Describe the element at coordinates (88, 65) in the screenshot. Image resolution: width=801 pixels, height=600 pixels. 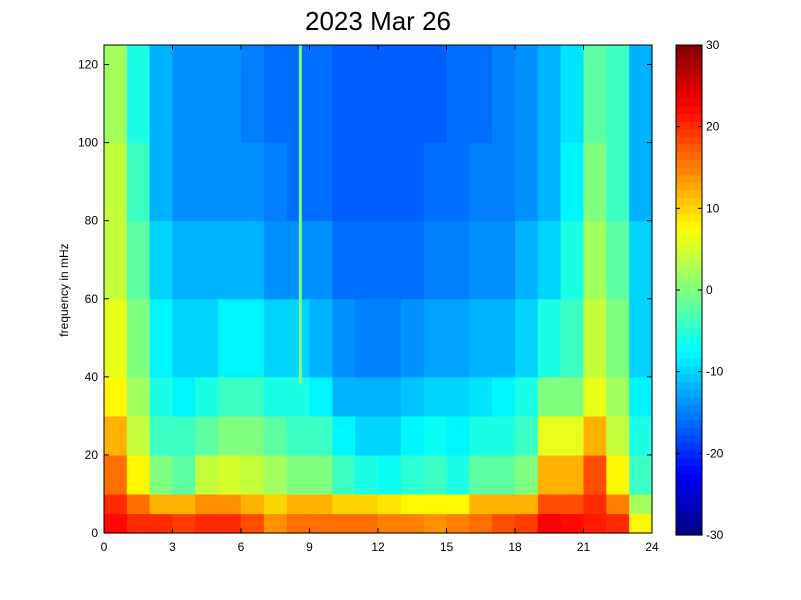
I see `y-tick-label: 120` at that location.